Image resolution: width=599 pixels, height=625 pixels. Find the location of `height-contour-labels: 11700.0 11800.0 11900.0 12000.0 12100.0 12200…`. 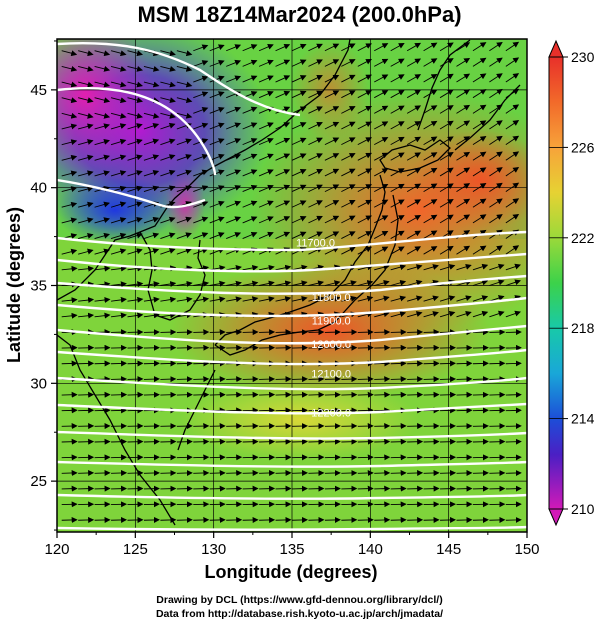

height-contour-labels: 11700.0 11800.0 11900.0 12000.0 12100.0 12200… is located at coordinates (323, 328).